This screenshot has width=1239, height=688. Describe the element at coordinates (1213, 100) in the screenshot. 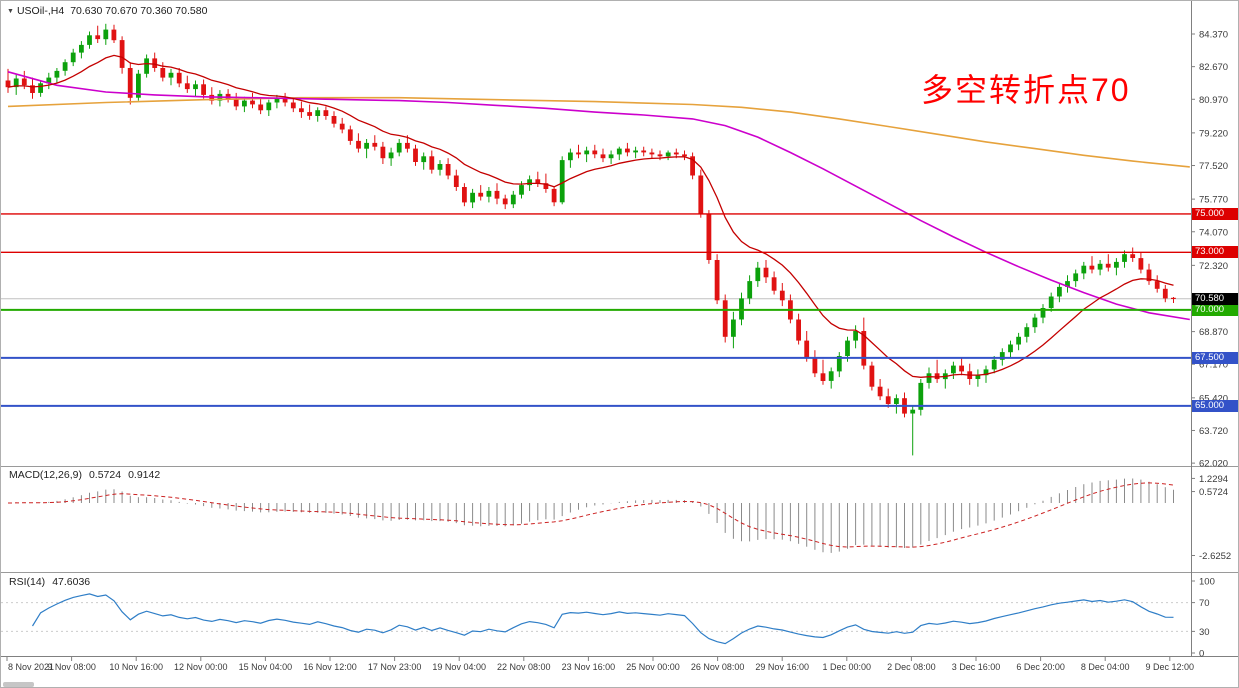

I see `svg-text: 80.970` at that location.